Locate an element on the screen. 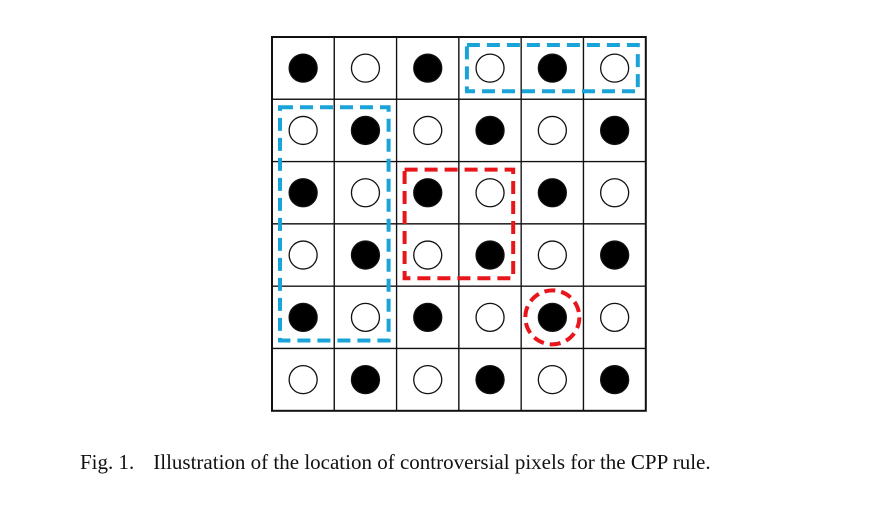  red-dashed-highlight is located at coordinates (459, 224).